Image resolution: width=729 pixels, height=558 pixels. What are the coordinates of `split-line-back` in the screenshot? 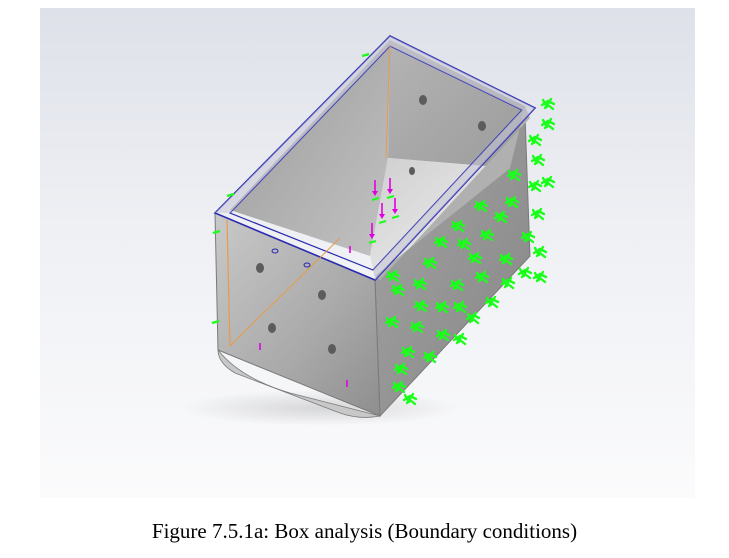 It's located at (388, 102).